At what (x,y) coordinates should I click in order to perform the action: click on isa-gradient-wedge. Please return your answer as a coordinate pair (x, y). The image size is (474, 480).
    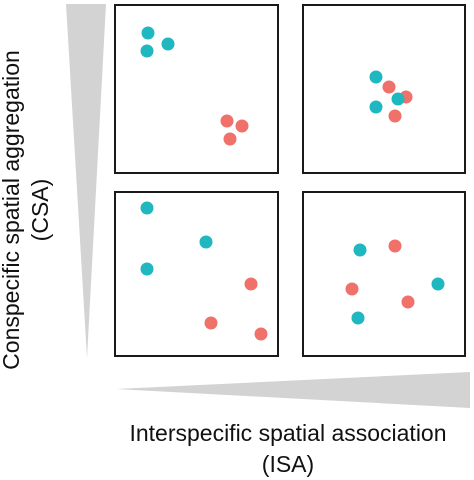
    Looking at the image, I should click on (293, 390).